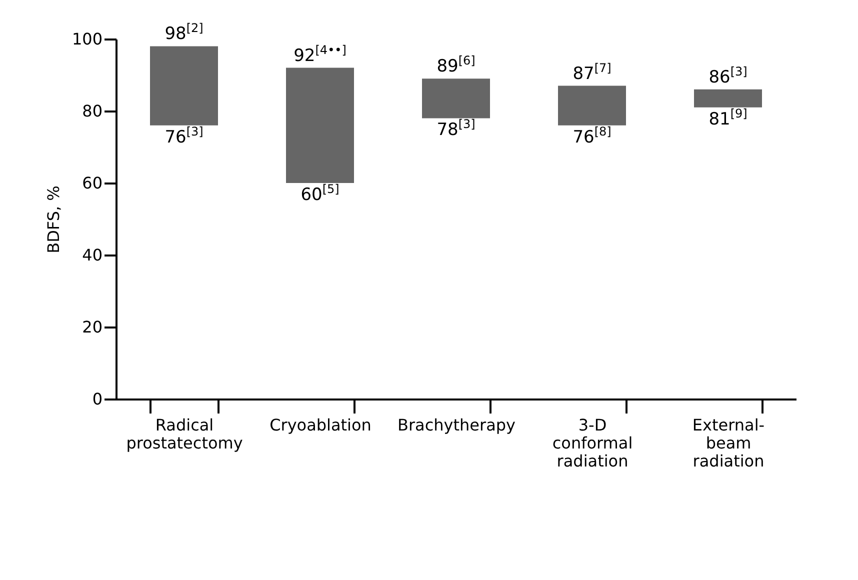  What do you see at coordinates (320, 193) in the screenshot?
I see `annotation: 60$^{[5]}$` at bounding box center [320, 193].